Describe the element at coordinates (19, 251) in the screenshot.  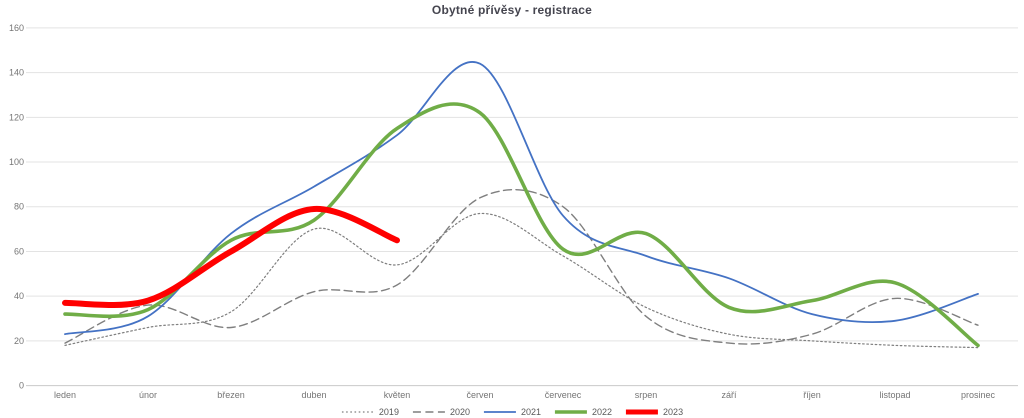
I see `y-axis-tick-60: 60` at that location.